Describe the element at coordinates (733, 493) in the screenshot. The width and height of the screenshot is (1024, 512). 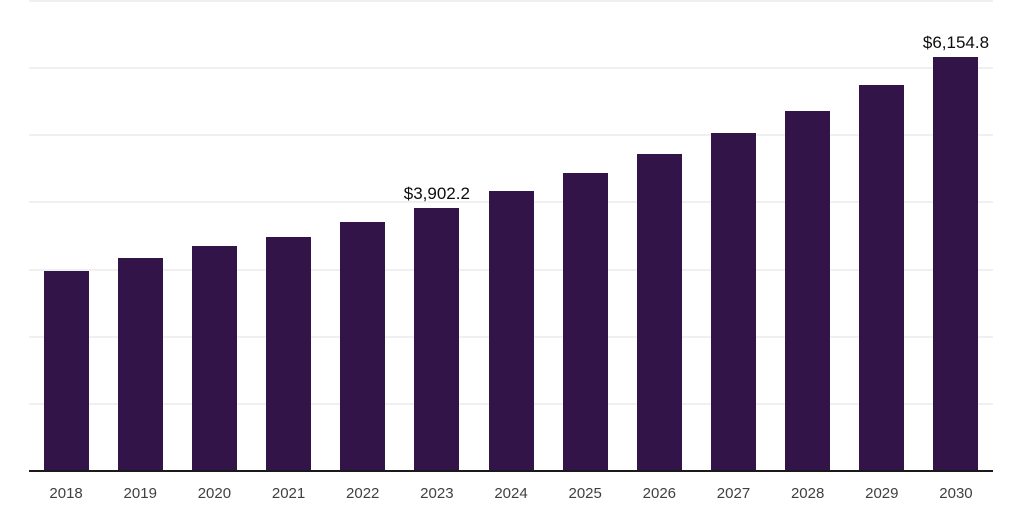
I see `x-tick-label-2027: 2027` at that location.